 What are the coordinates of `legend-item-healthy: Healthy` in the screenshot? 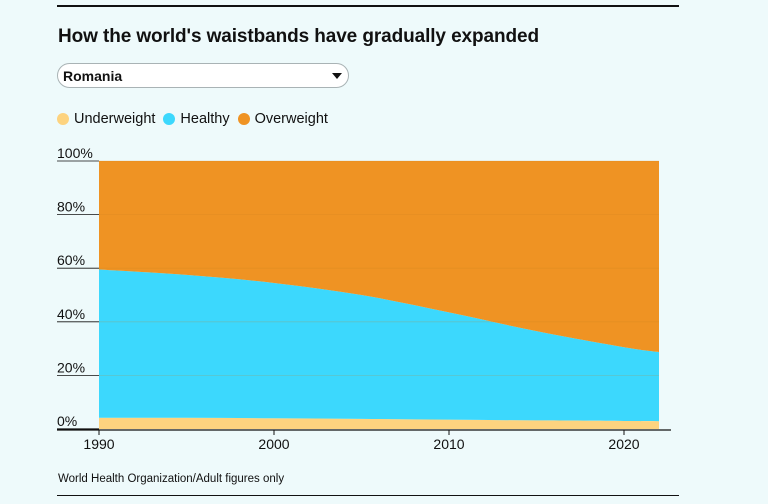 It's located at (196, 119).